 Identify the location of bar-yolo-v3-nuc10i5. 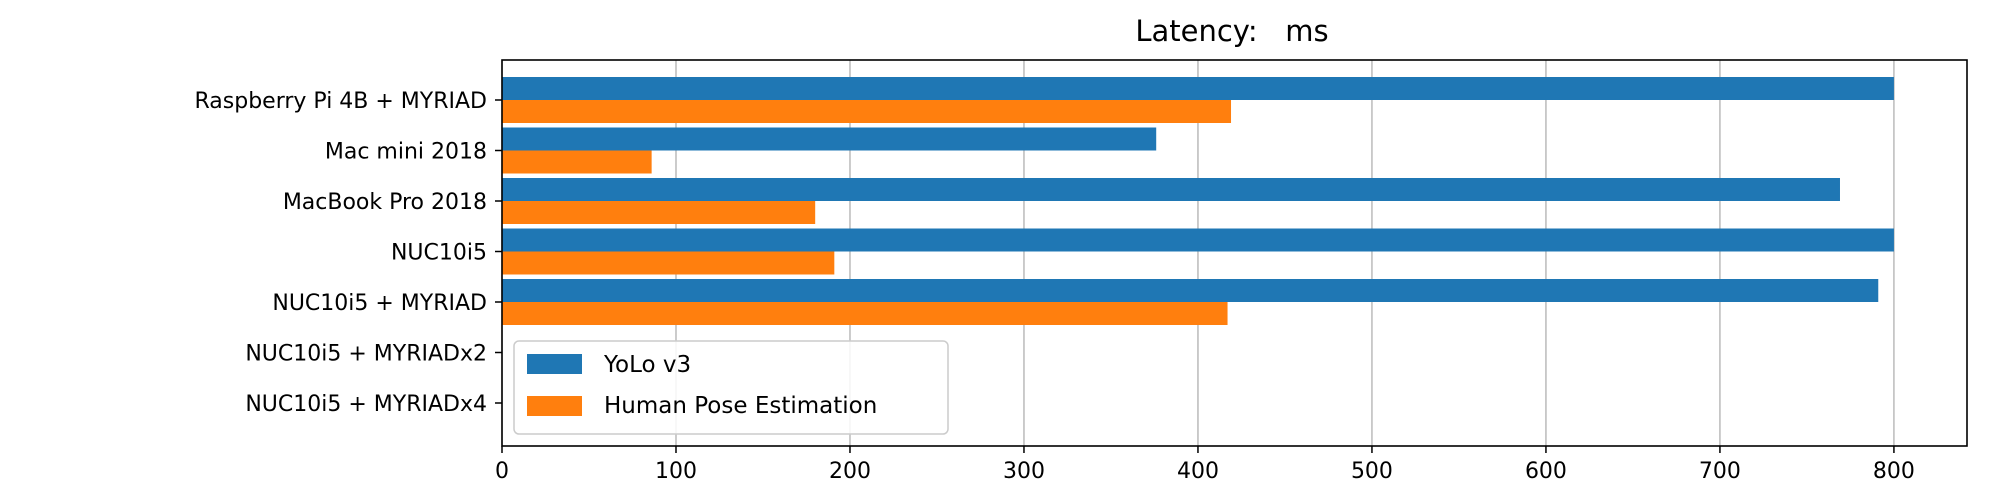
(1198, 240).